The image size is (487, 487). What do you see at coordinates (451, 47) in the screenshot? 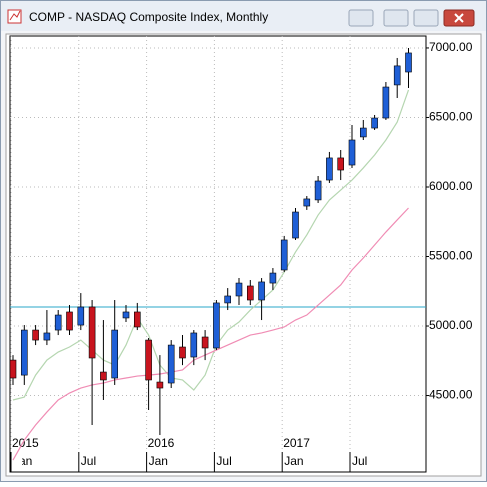
I see `y-tick-label: 7000.00` at bounding box center [451, 47].